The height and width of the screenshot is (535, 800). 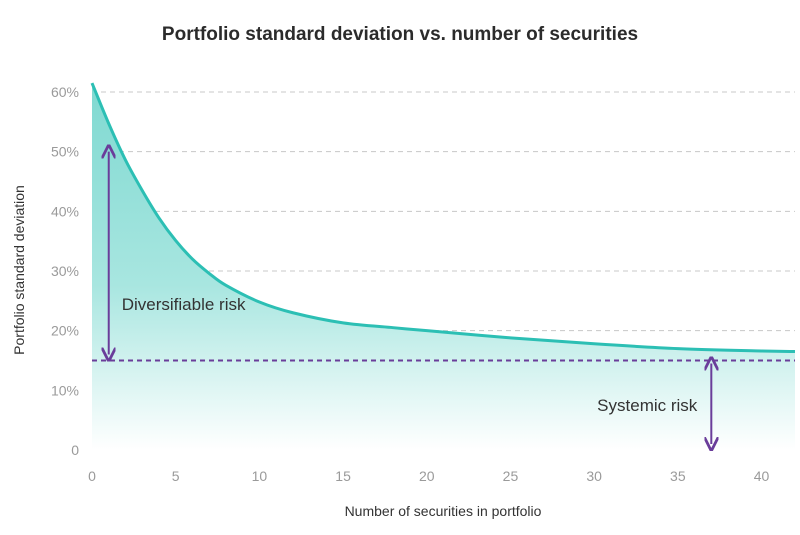 I want to click on systemic-risk-label: Systemic risk, so click(x=647, y=405).